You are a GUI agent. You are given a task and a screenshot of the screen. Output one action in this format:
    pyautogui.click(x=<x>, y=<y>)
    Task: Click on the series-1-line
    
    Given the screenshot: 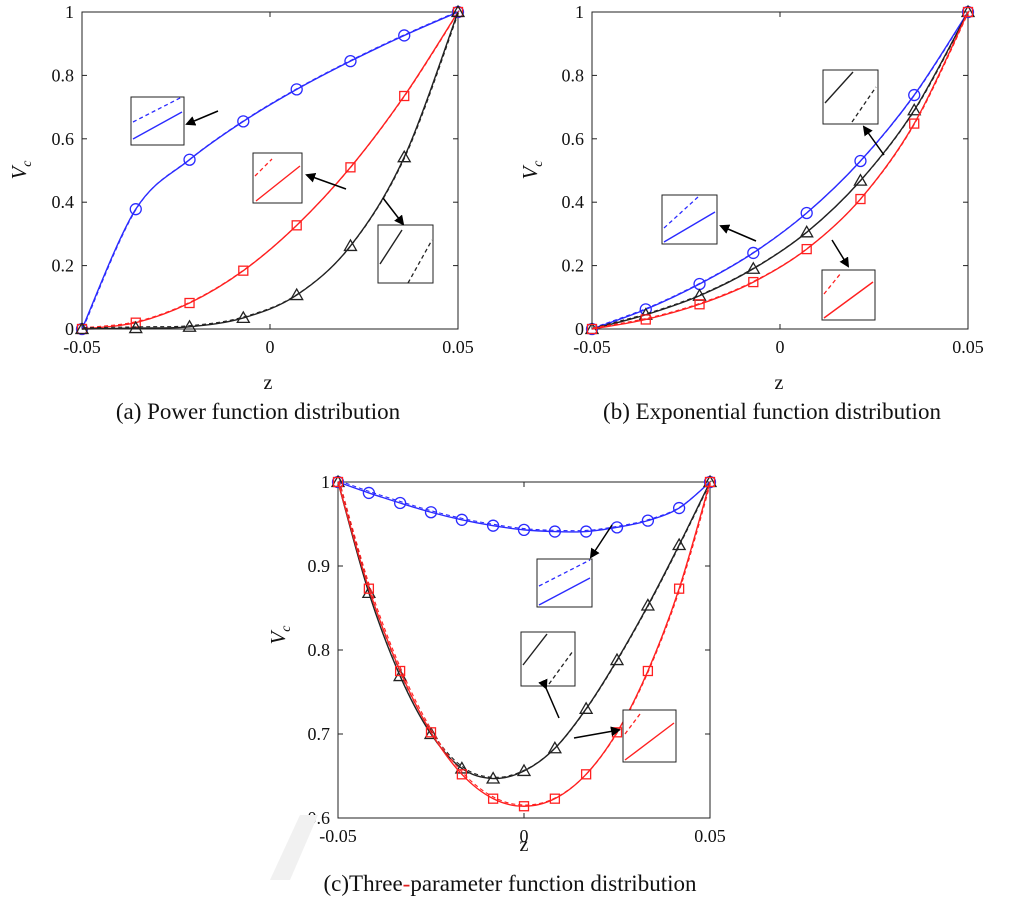 What is the action you would take?
    pyautogui.click(x=780, y=170)
    